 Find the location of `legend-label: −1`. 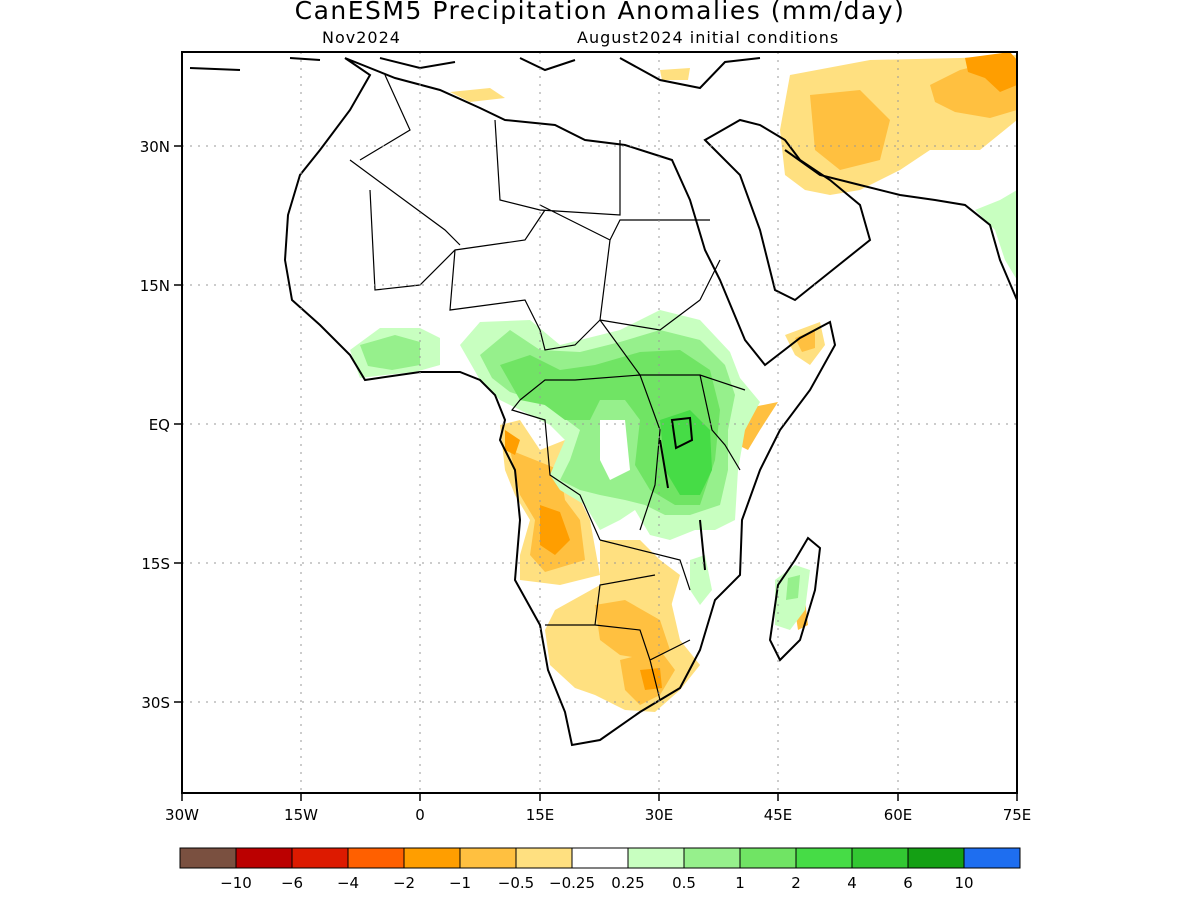

legend-label: −1 is located at coordinates (460, 883).